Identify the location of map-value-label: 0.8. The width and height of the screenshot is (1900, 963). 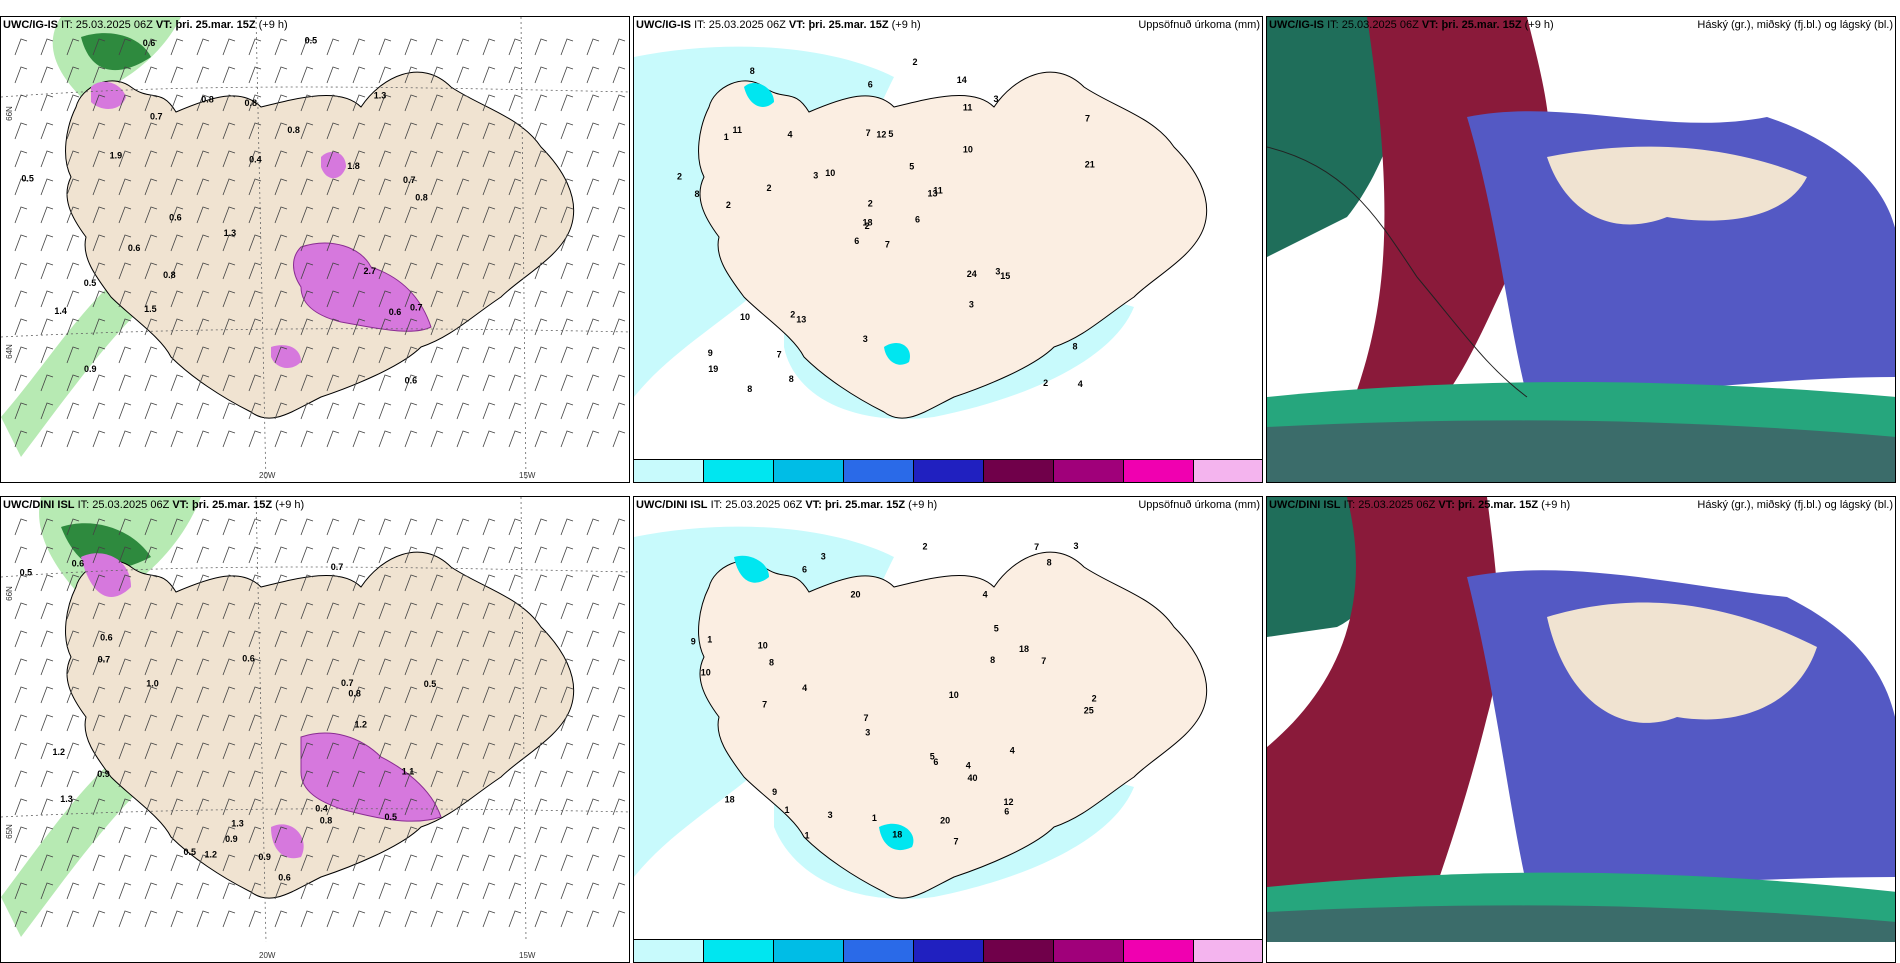
(207, 99).